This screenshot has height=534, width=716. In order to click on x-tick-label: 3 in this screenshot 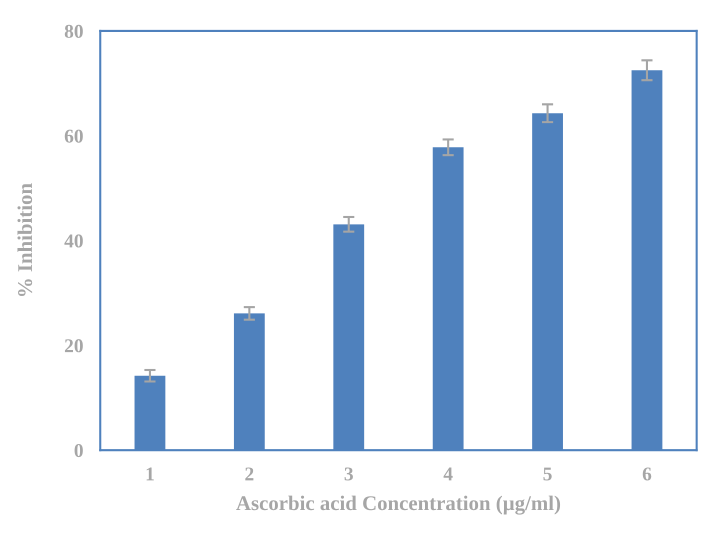, I will do `click(348, 474)`.